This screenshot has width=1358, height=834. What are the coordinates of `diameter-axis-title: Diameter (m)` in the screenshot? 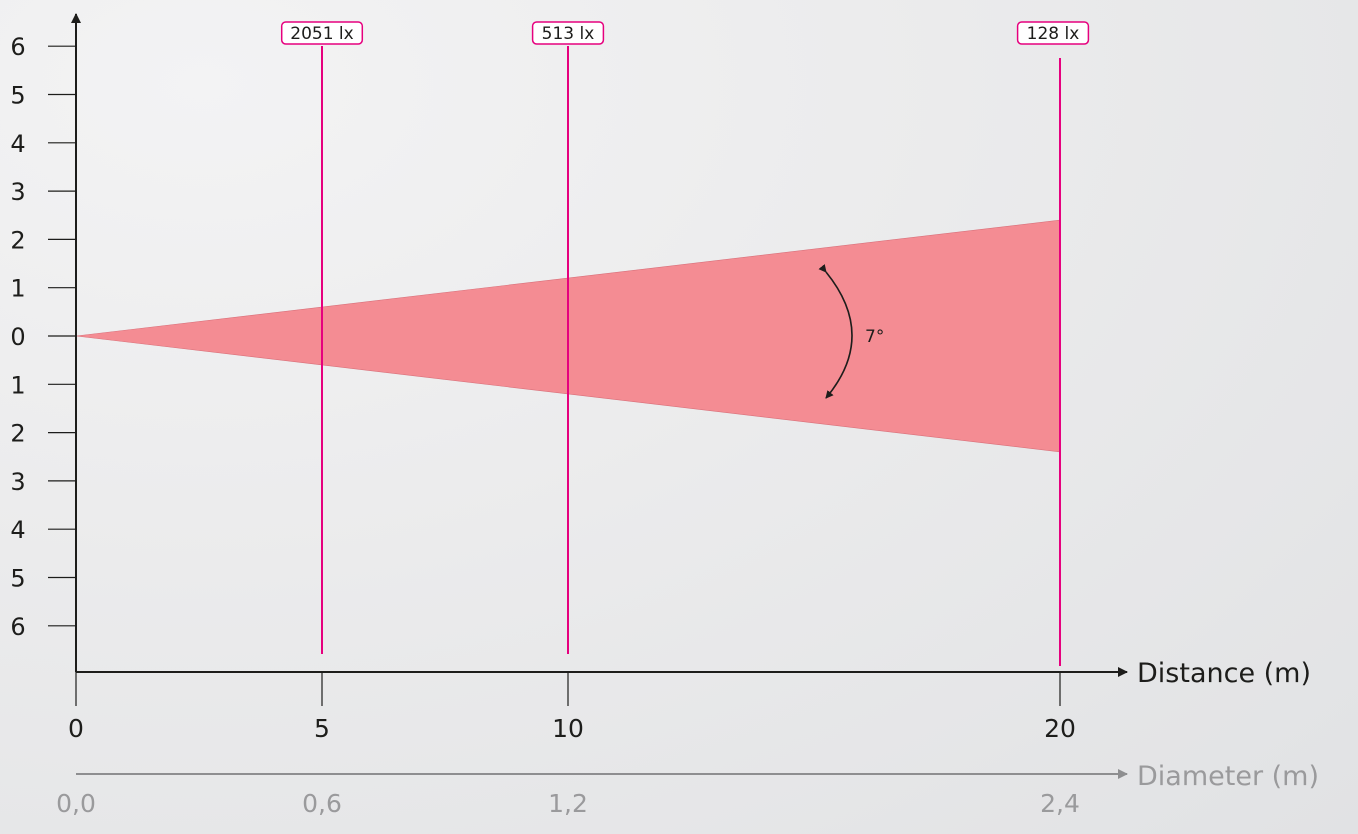 It's located at (1228, 776).